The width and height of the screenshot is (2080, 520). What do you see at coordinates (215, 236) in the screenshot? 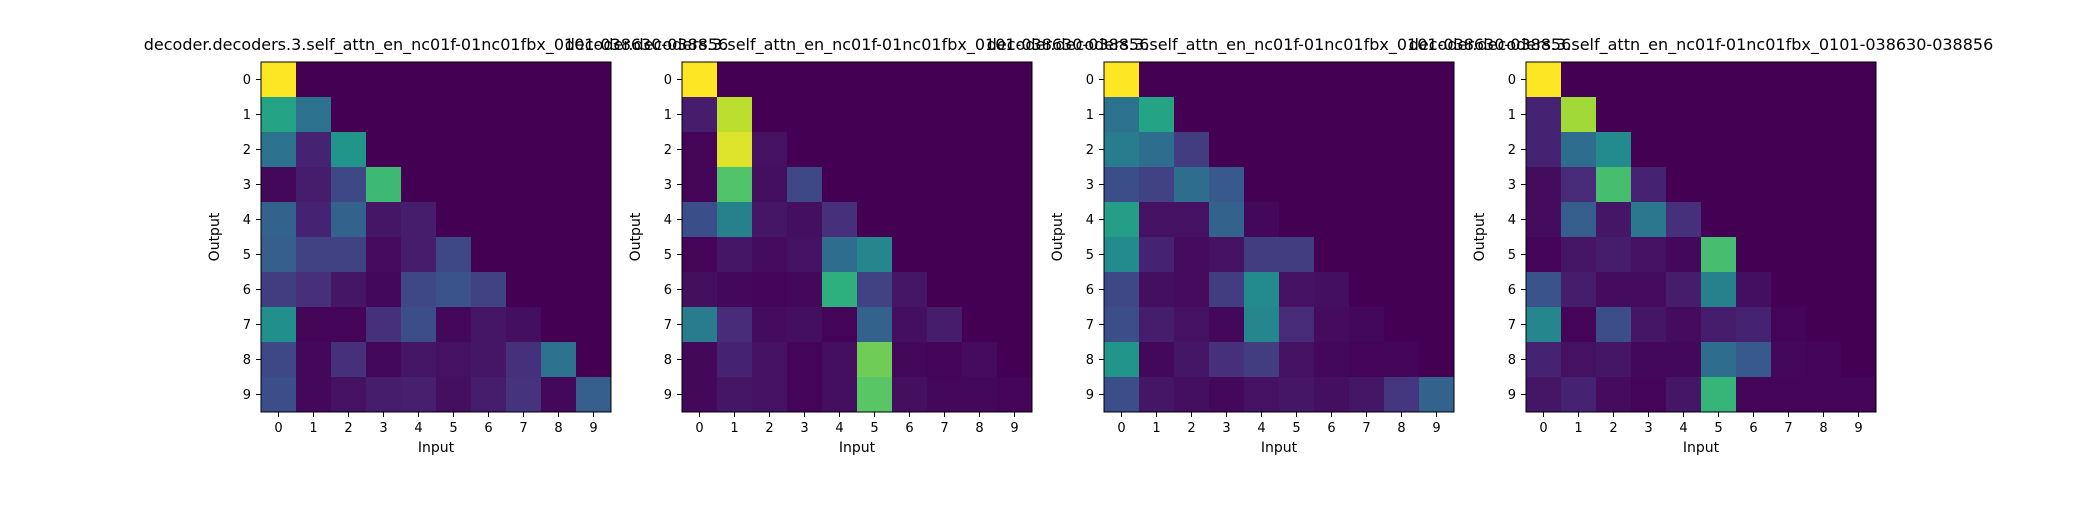
I see `y-axis-label: Output` at bounding box center [215, 236].